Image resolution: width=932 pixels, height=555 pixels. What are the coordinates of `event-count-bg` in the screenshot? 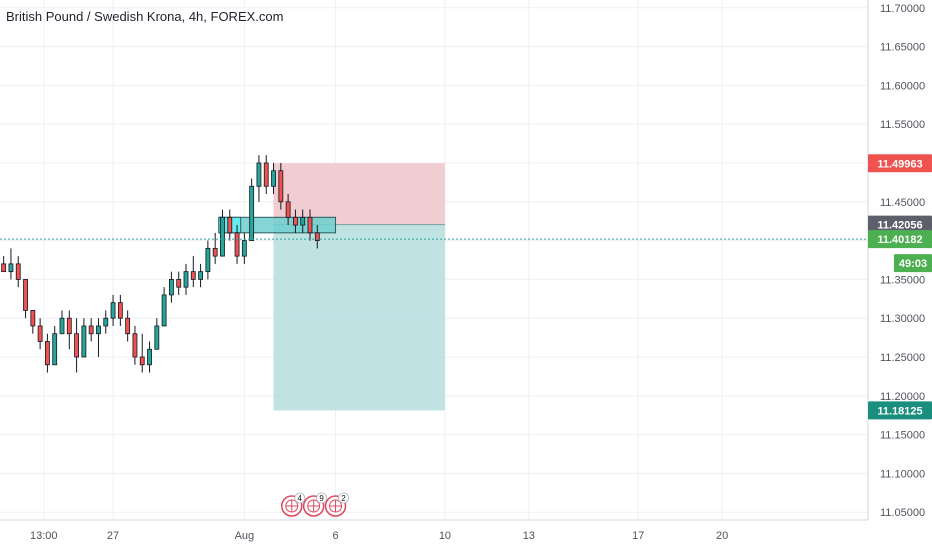 It's located at (300, 498).